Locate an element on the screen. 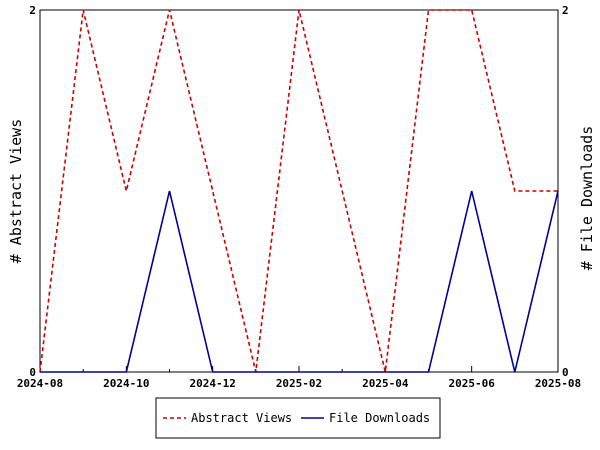 Image resolution: width=600 pixels, height=450 pixels. legend: Abstract Views File Downloads is located at coordinates (298, 418).